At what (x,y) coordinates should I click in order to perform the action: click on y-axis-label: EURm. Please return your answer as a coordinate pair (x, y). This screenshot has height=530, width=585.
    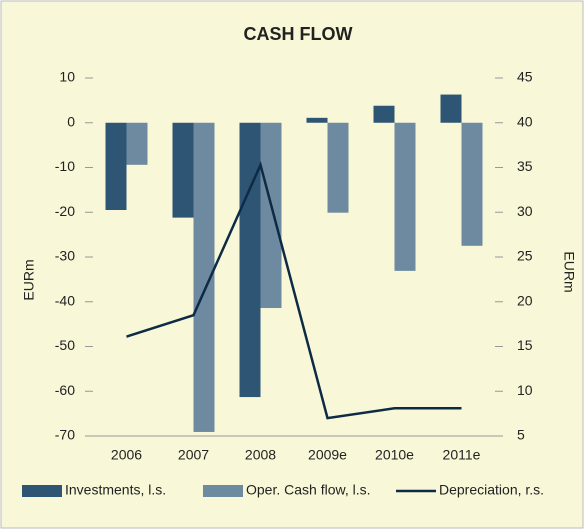
    Looking at the image, I should click on (29, 279).